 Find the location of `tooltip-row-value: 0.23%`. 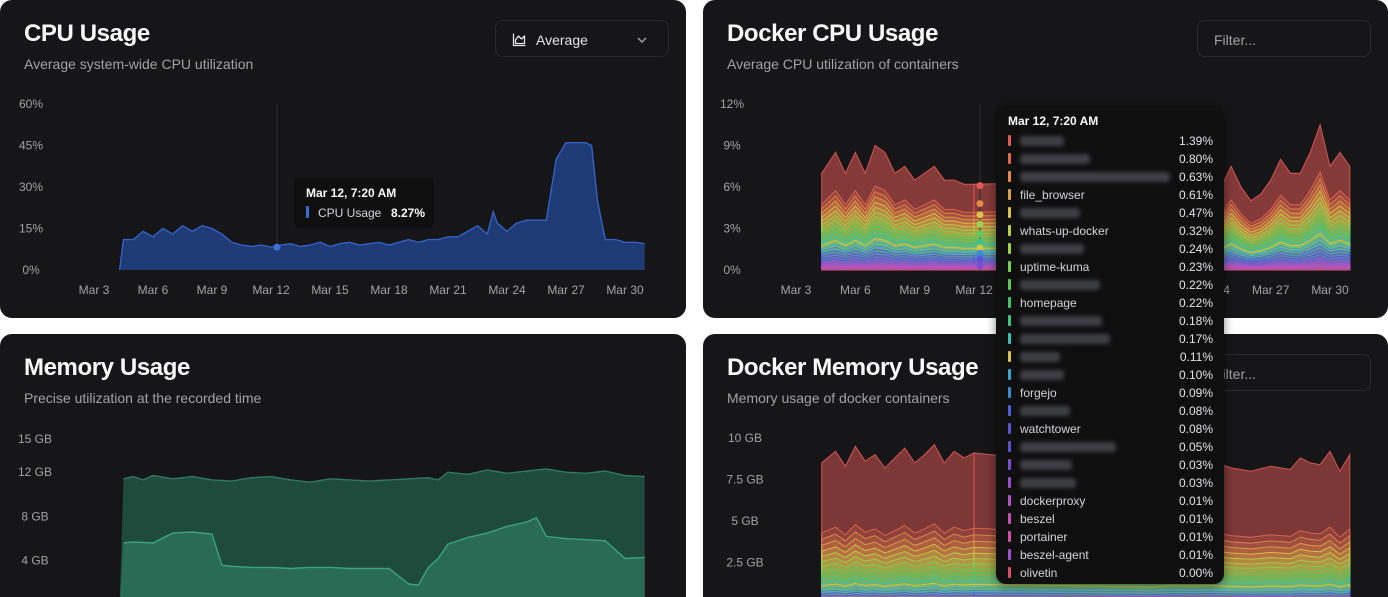

tooltip-row-value: 0.23% is located at coordinates (1195, 267).